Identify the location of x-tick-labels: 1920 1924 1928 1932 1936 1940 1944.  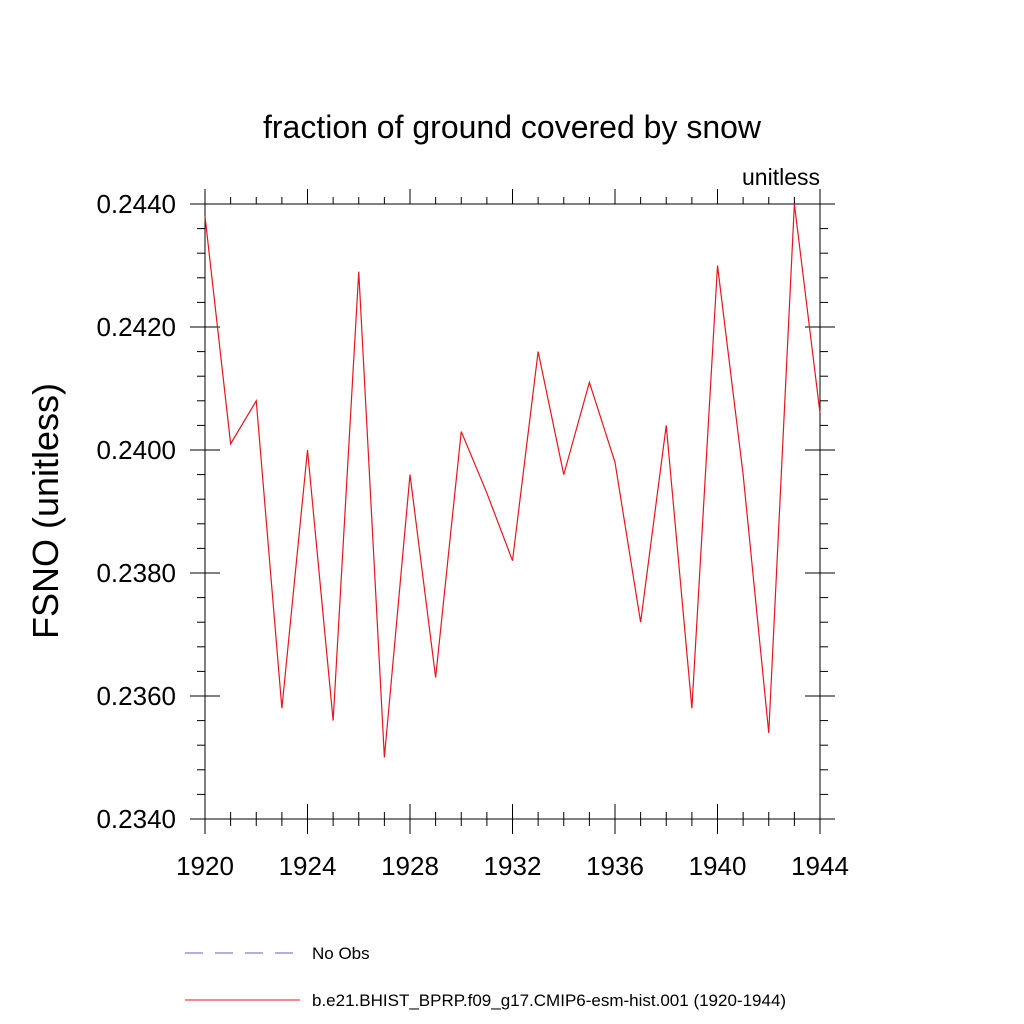
(512, 866).